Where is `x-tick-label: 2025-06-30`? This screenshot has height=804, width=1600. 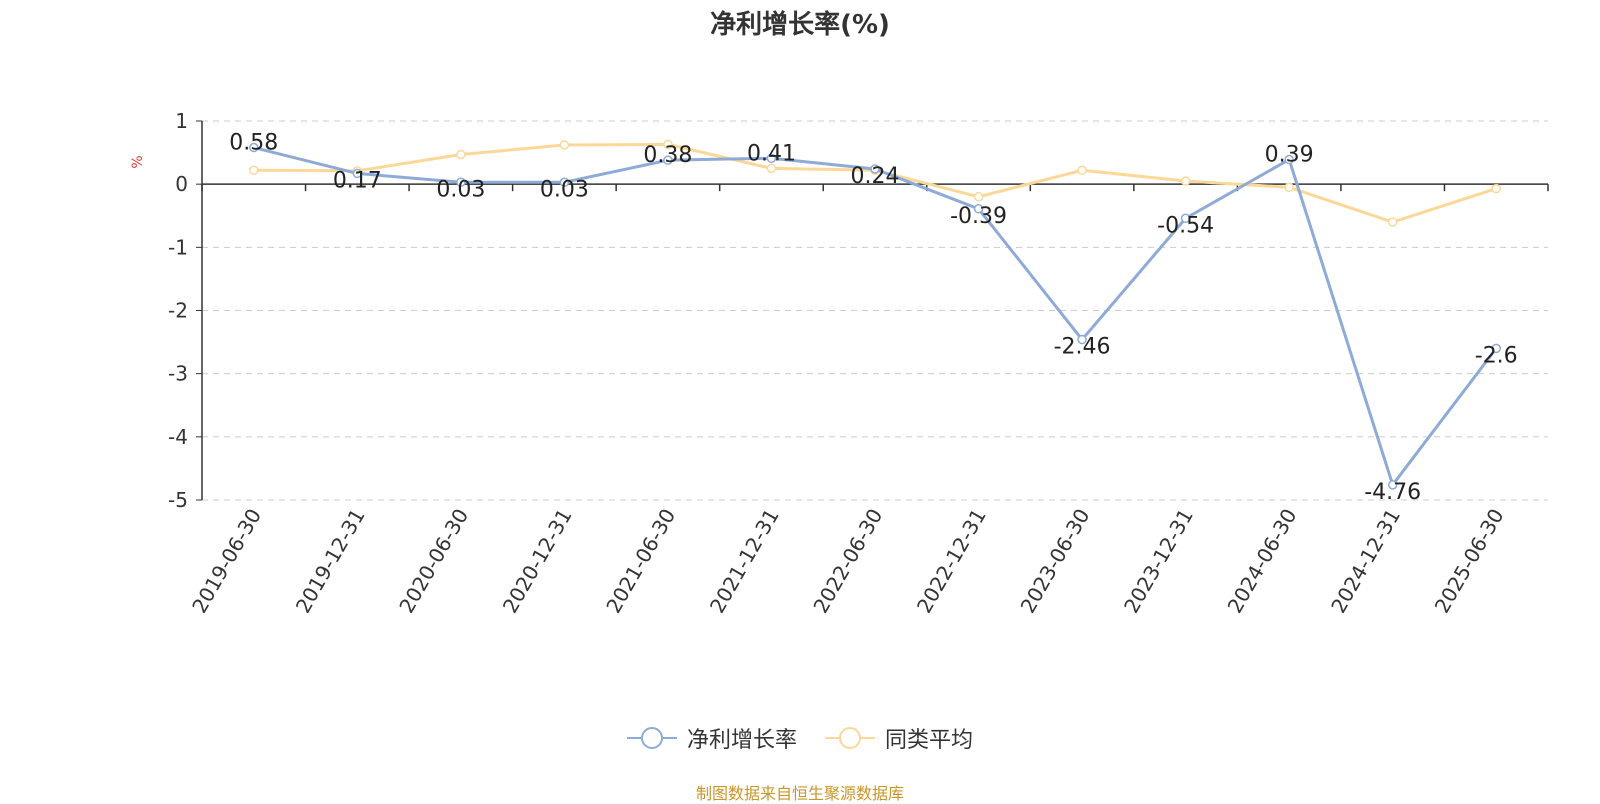
x-tick-label: 2025-06-30 is located at coordinates (1469, 561).